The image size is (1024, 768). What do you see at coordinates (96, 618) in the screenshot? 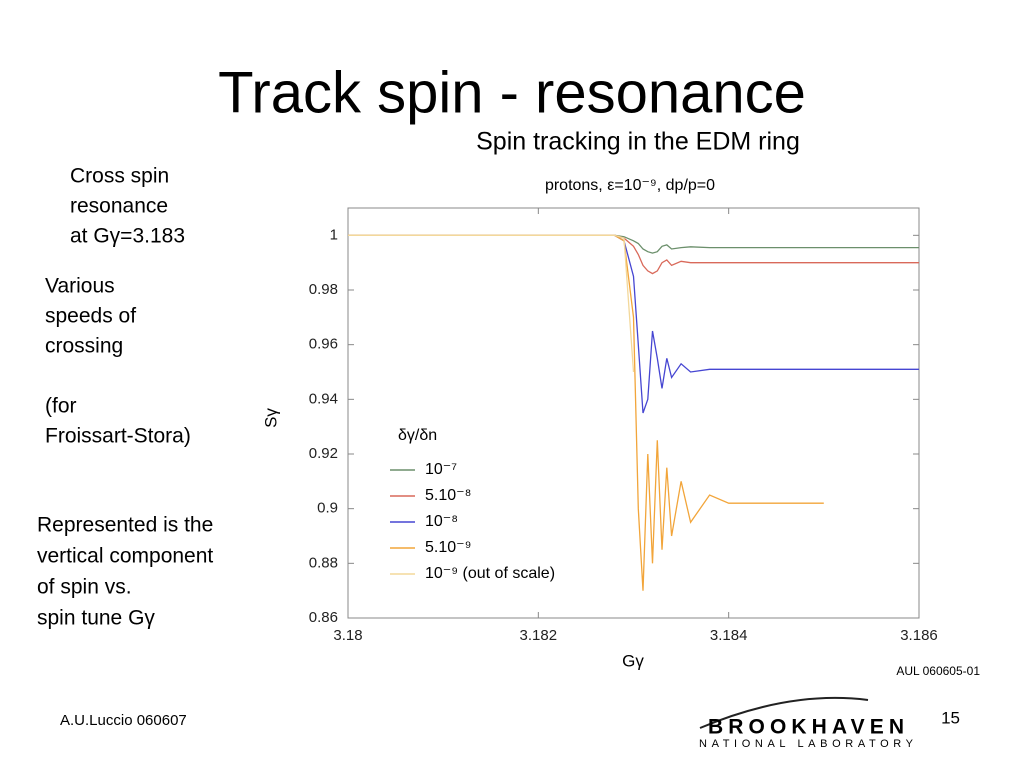
I see `slide-text: spin tune Gγ` at bounding box center [96, 618].